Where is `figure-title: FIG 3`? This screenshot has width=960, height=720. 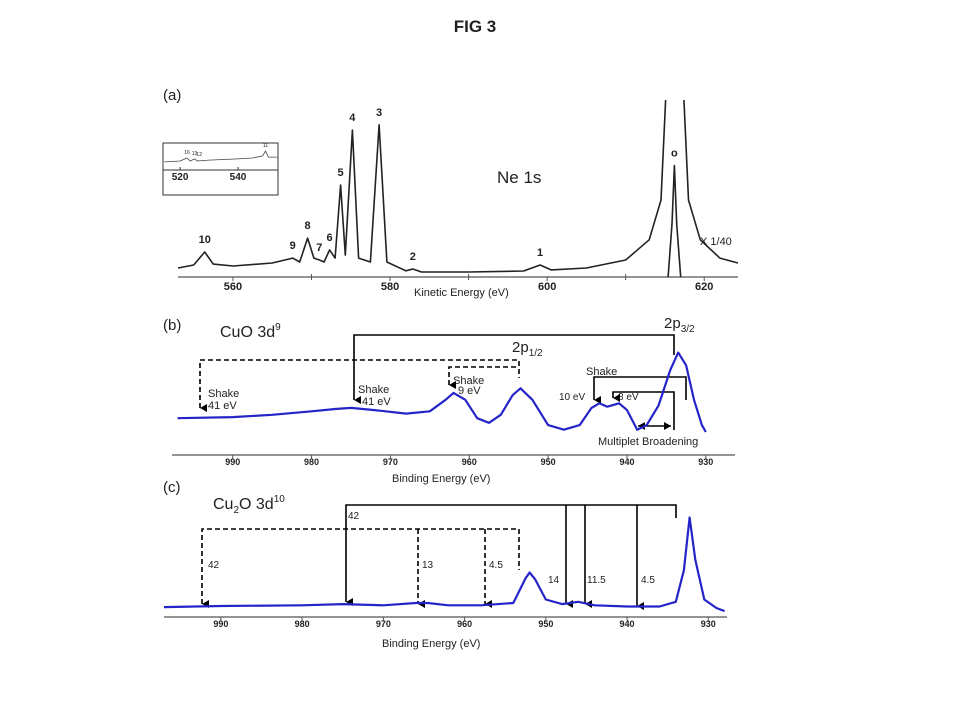 figure-title: FIG 3 is located at coordinates (475, 26).